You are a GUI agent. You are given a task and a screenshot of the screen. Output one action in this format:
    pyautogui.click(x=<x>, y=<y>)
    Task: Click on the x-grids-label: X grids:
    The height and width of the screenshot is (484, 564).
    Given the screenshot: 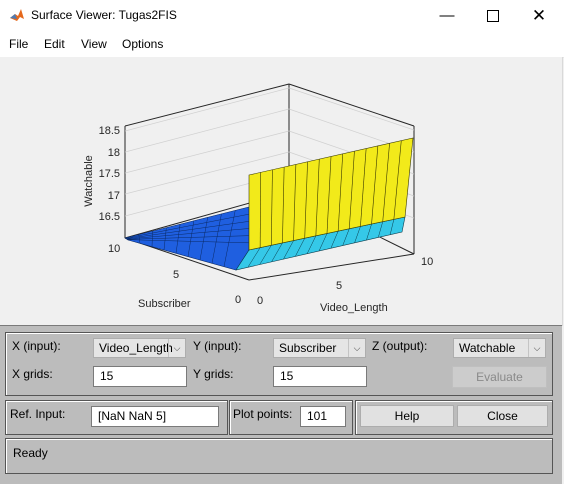 What is the action you would take?
    pyautogui.click(x=32, y=374)
    